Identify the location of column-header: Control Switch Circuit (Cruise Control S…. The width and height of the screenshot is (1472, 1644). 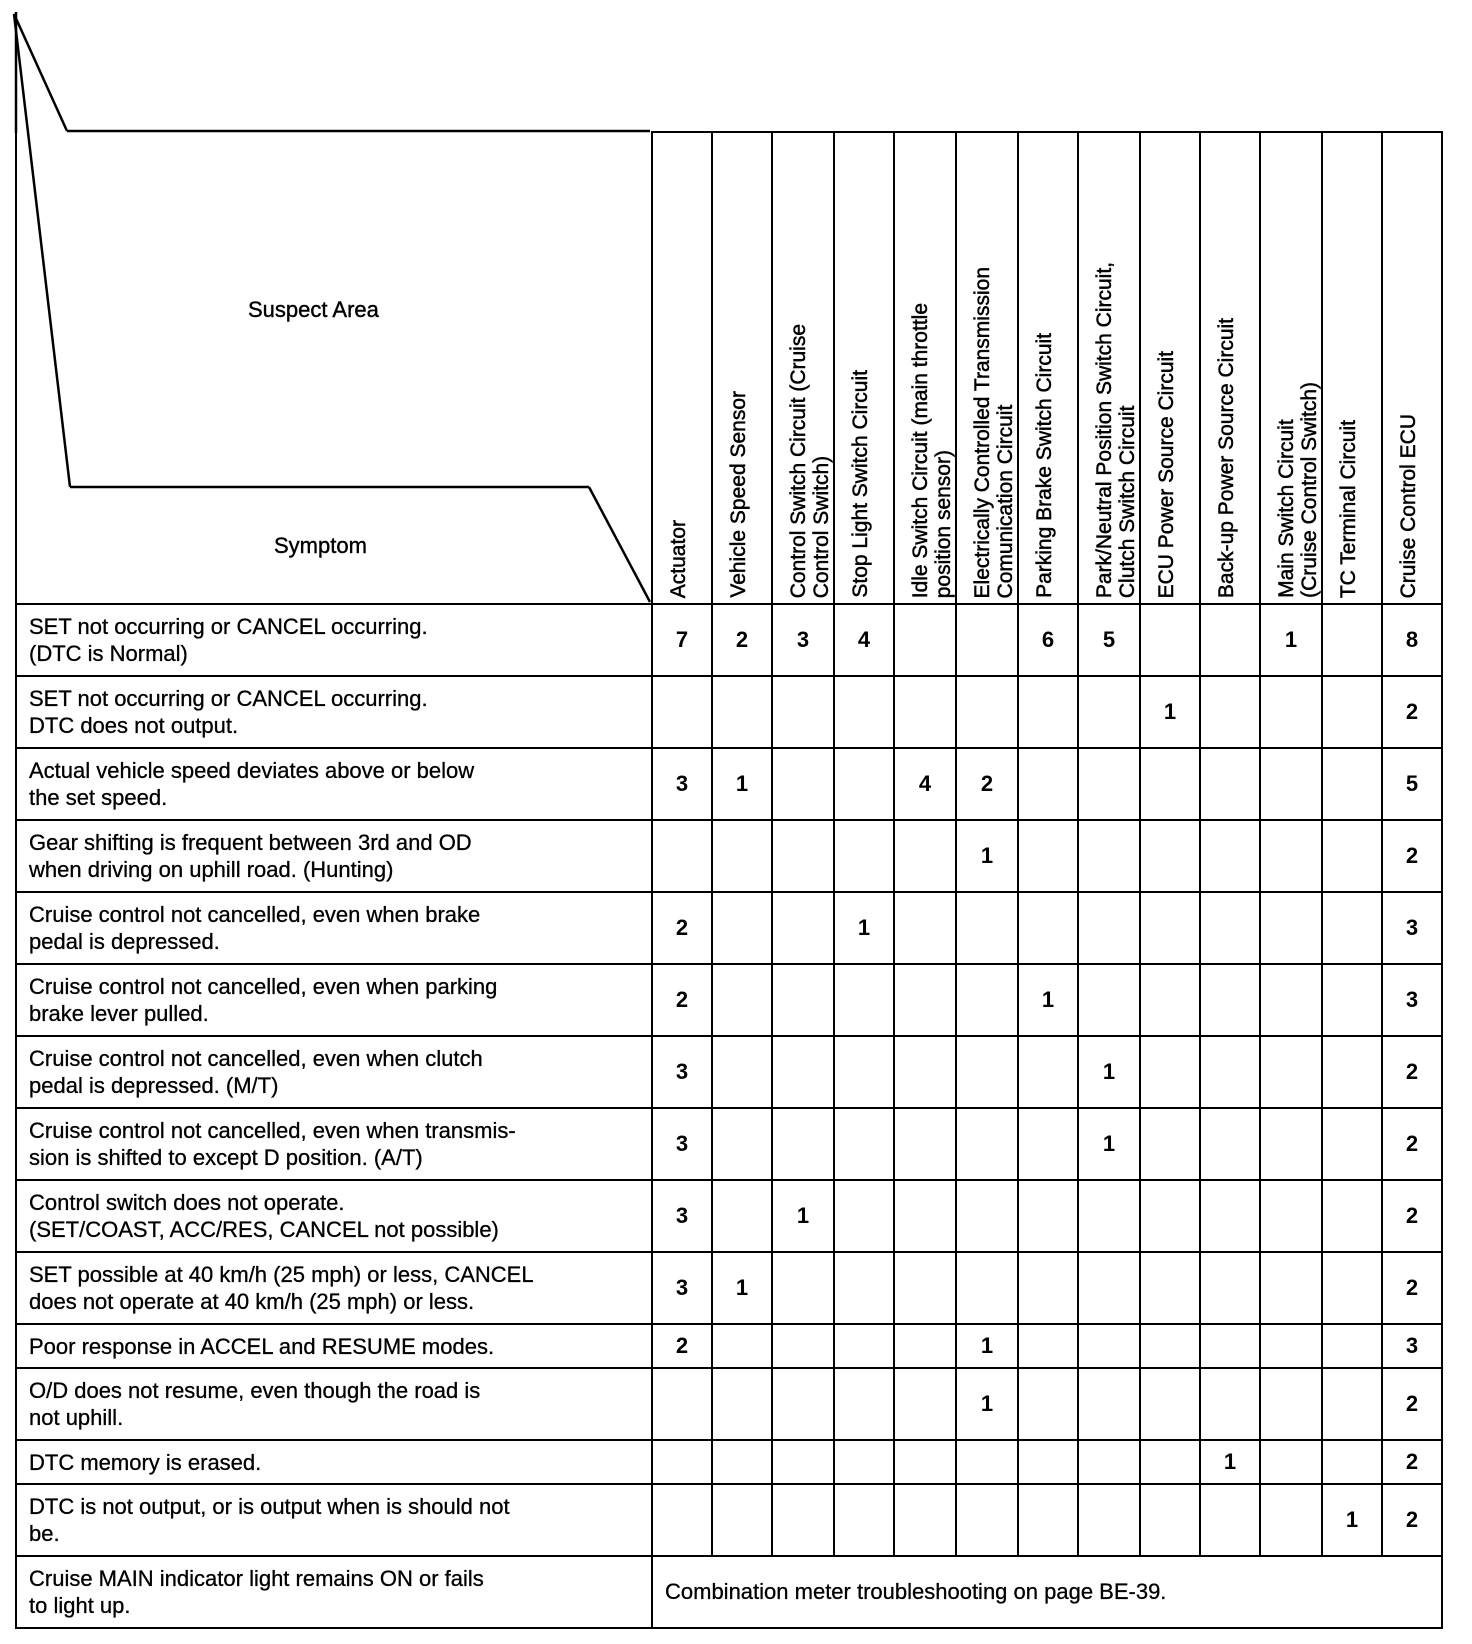
(803, 368).